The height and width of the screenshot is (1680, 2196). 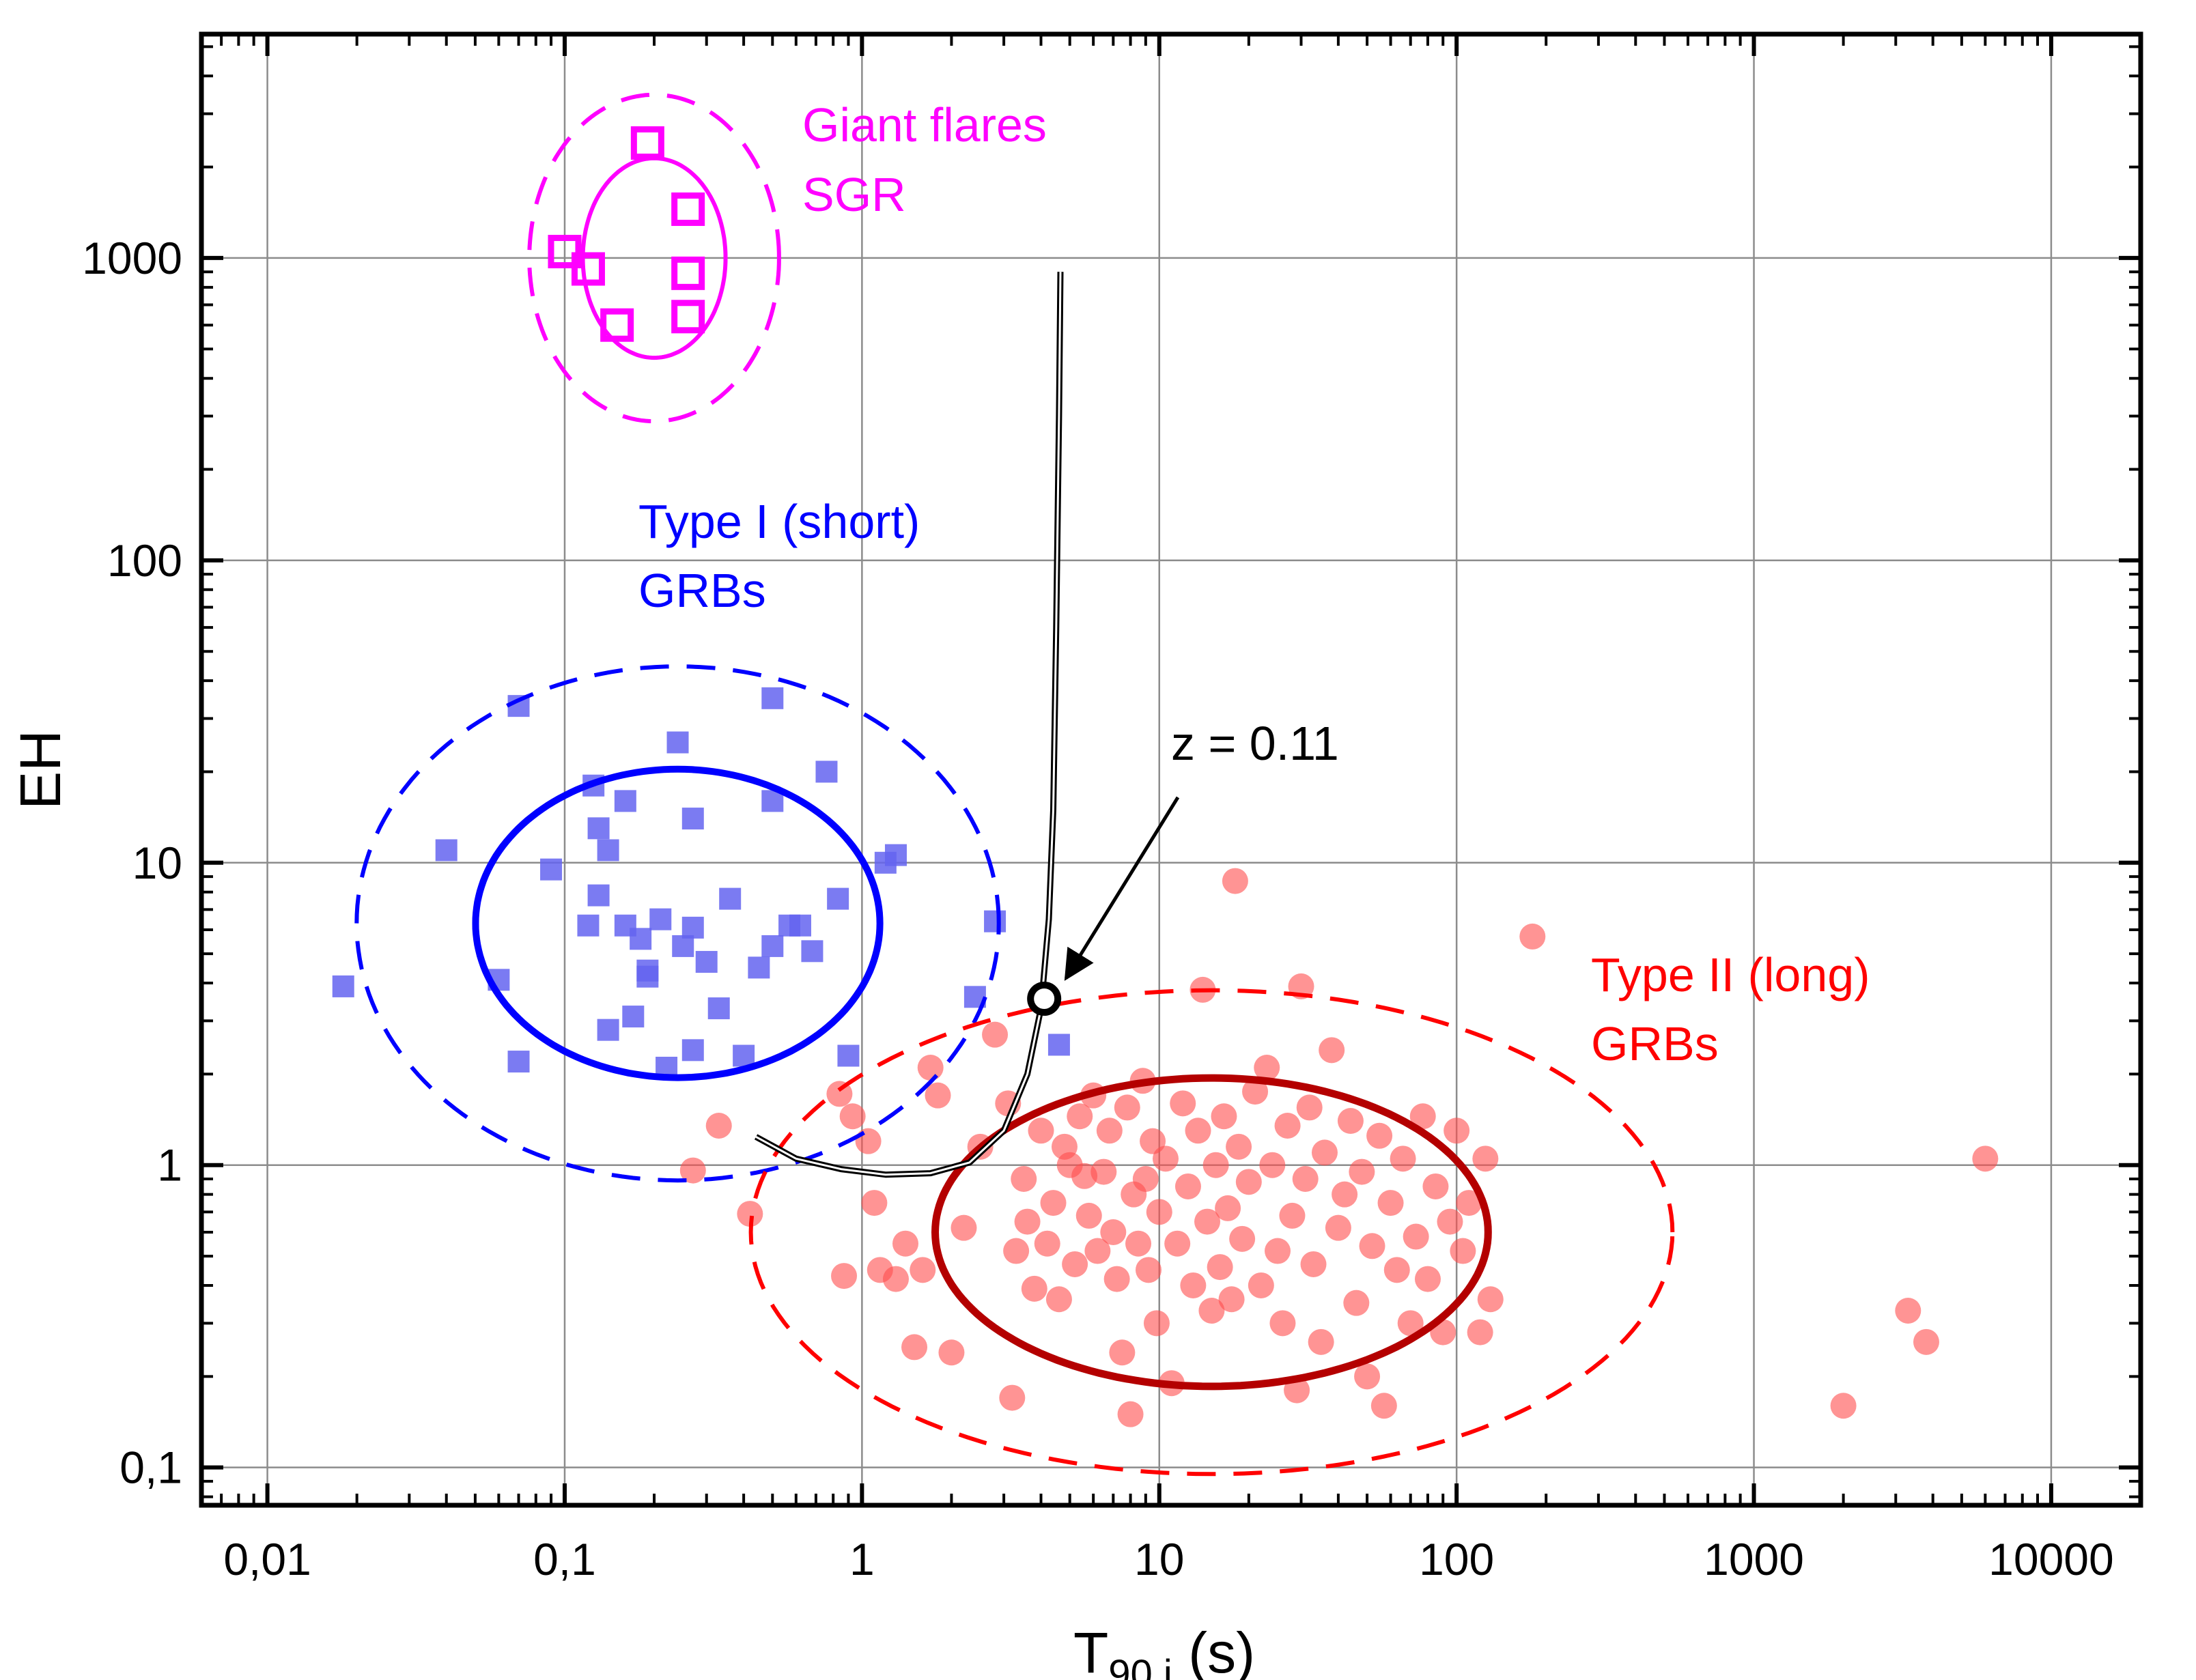 I want to click on long-grb-label: Type II (long), so click(x=1731, y=974).